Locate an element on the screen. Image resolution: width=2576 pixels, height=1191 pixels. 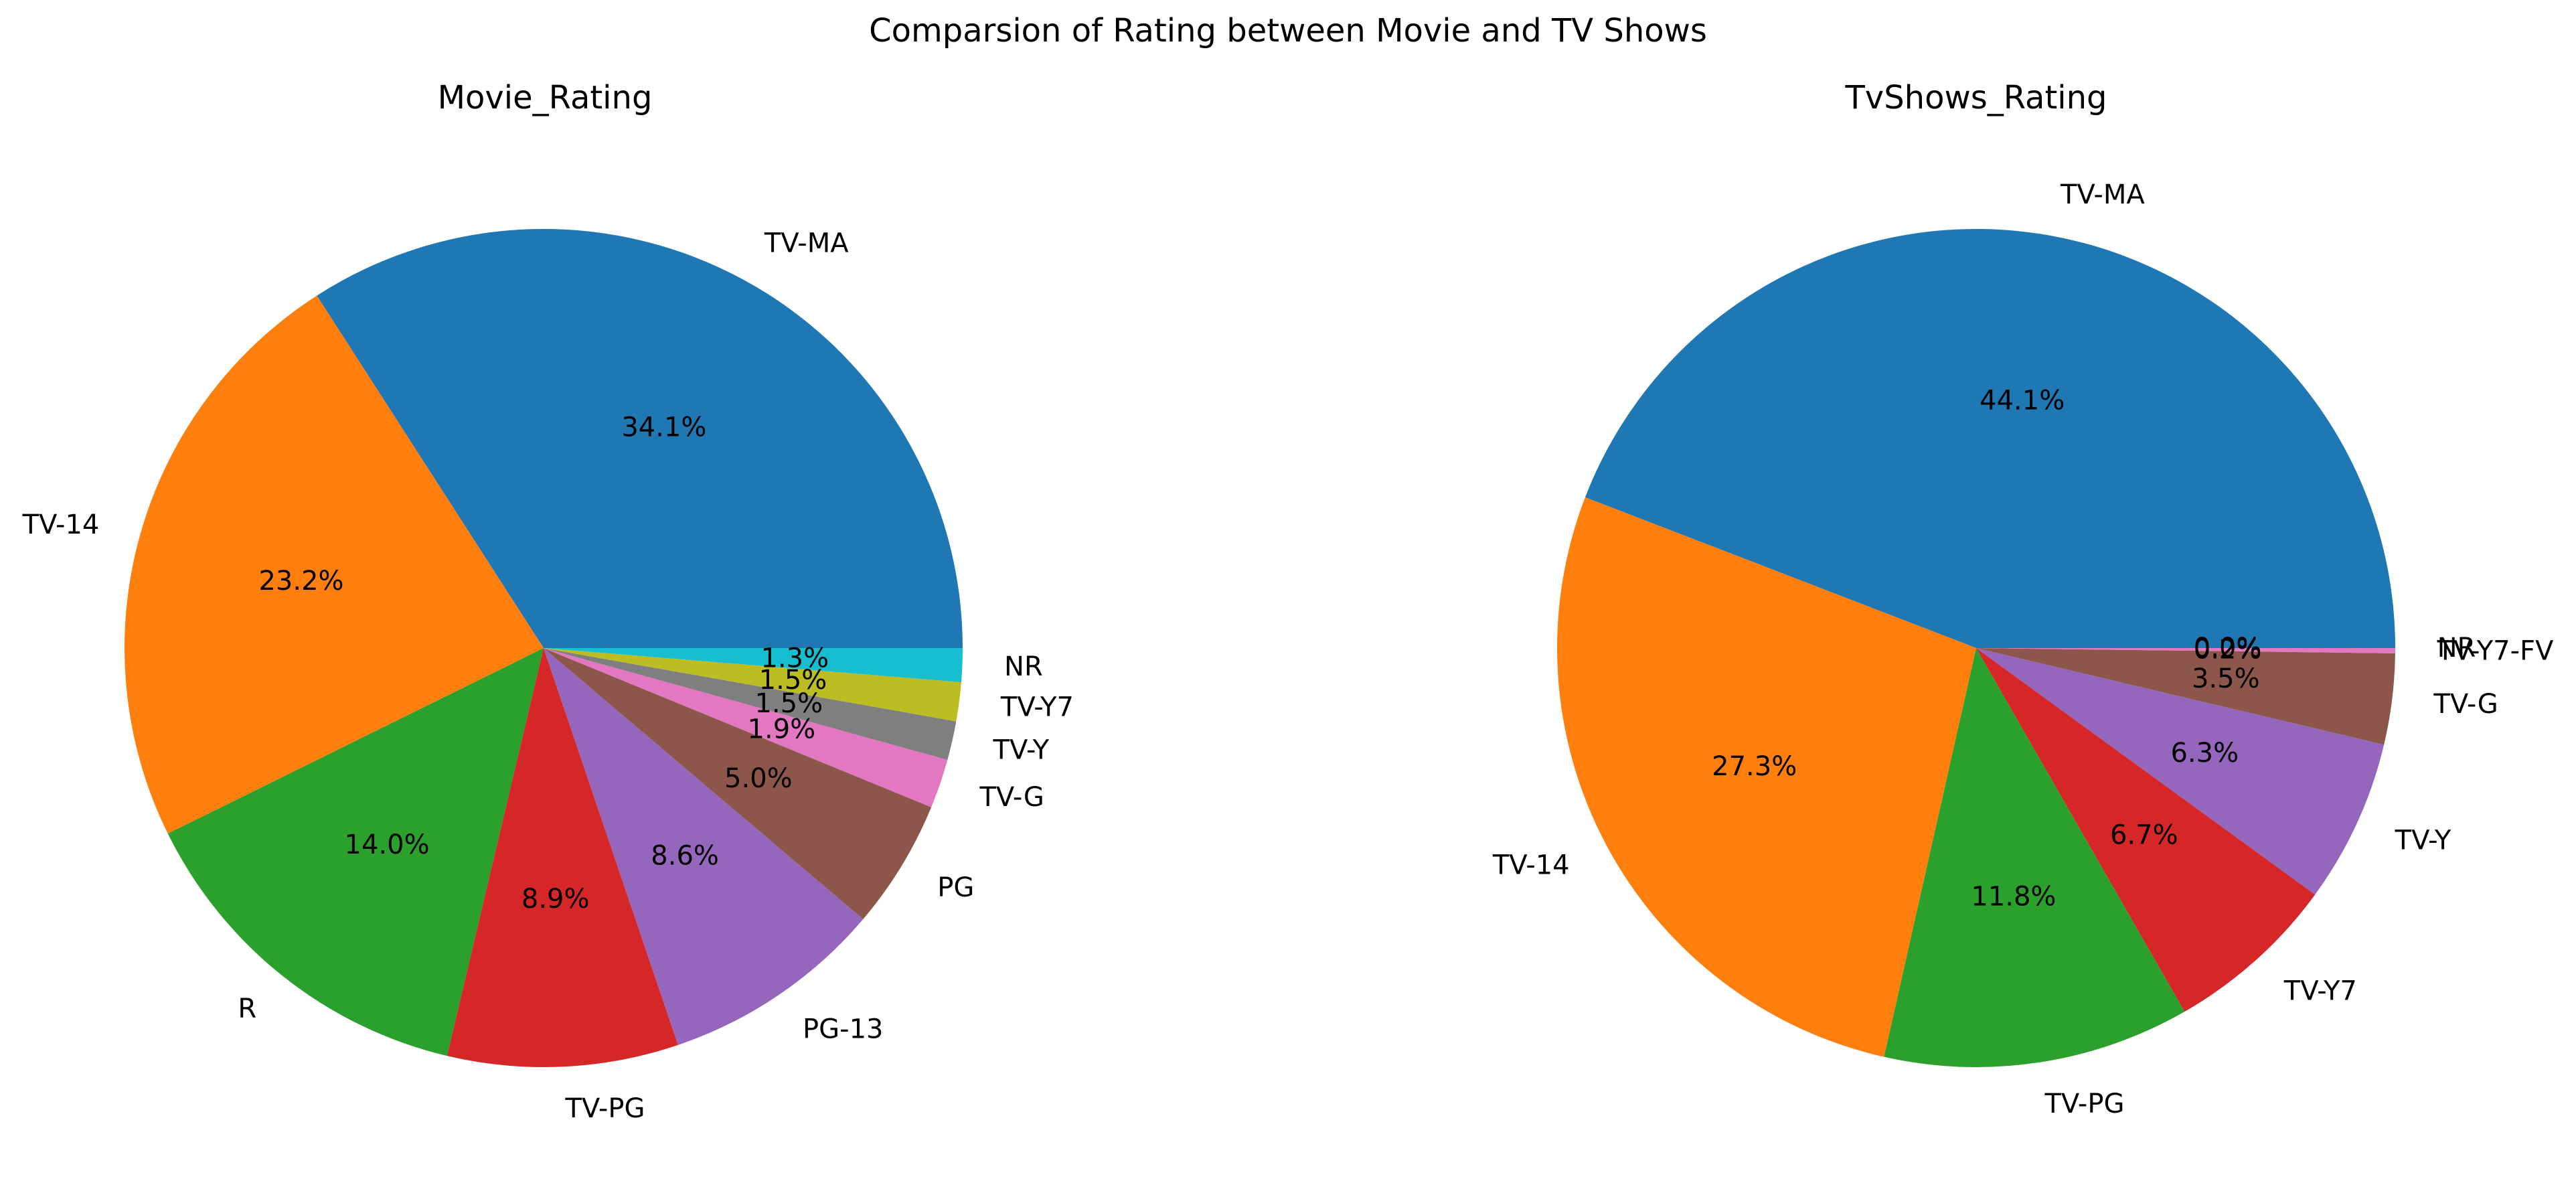
movie-slice-r is located at coordinates (355, 852).